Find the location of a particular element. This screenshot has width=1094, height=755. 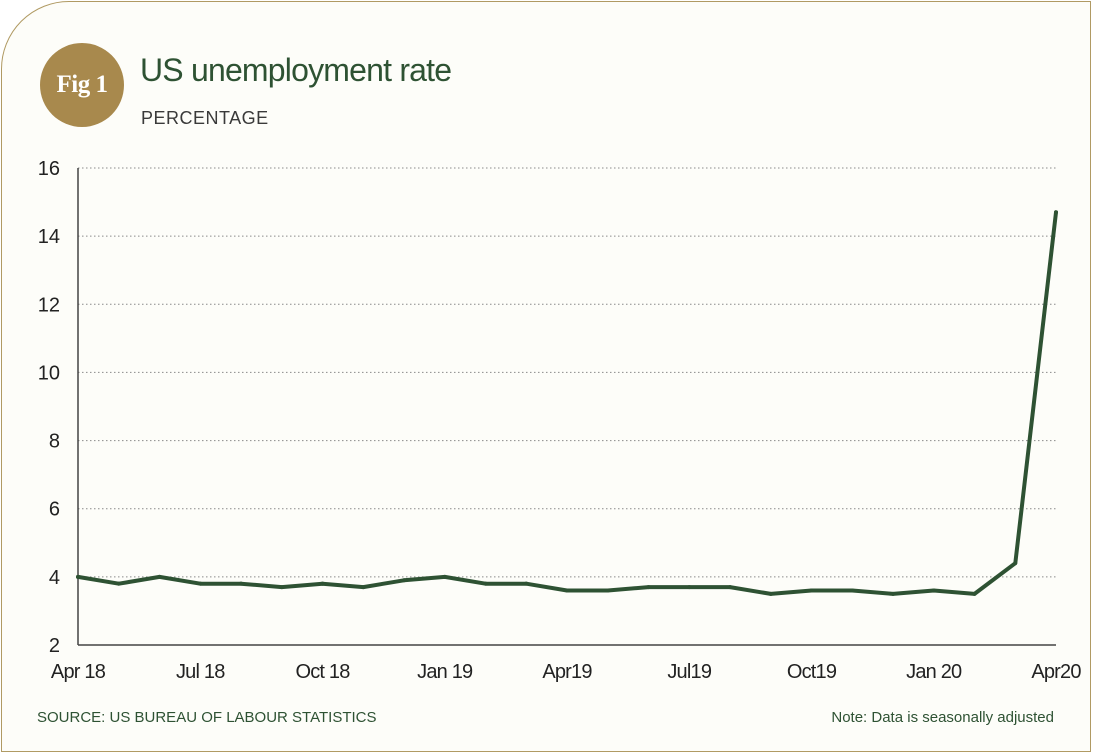

y-tick-label: 14 is located at coordinates (49, 237).